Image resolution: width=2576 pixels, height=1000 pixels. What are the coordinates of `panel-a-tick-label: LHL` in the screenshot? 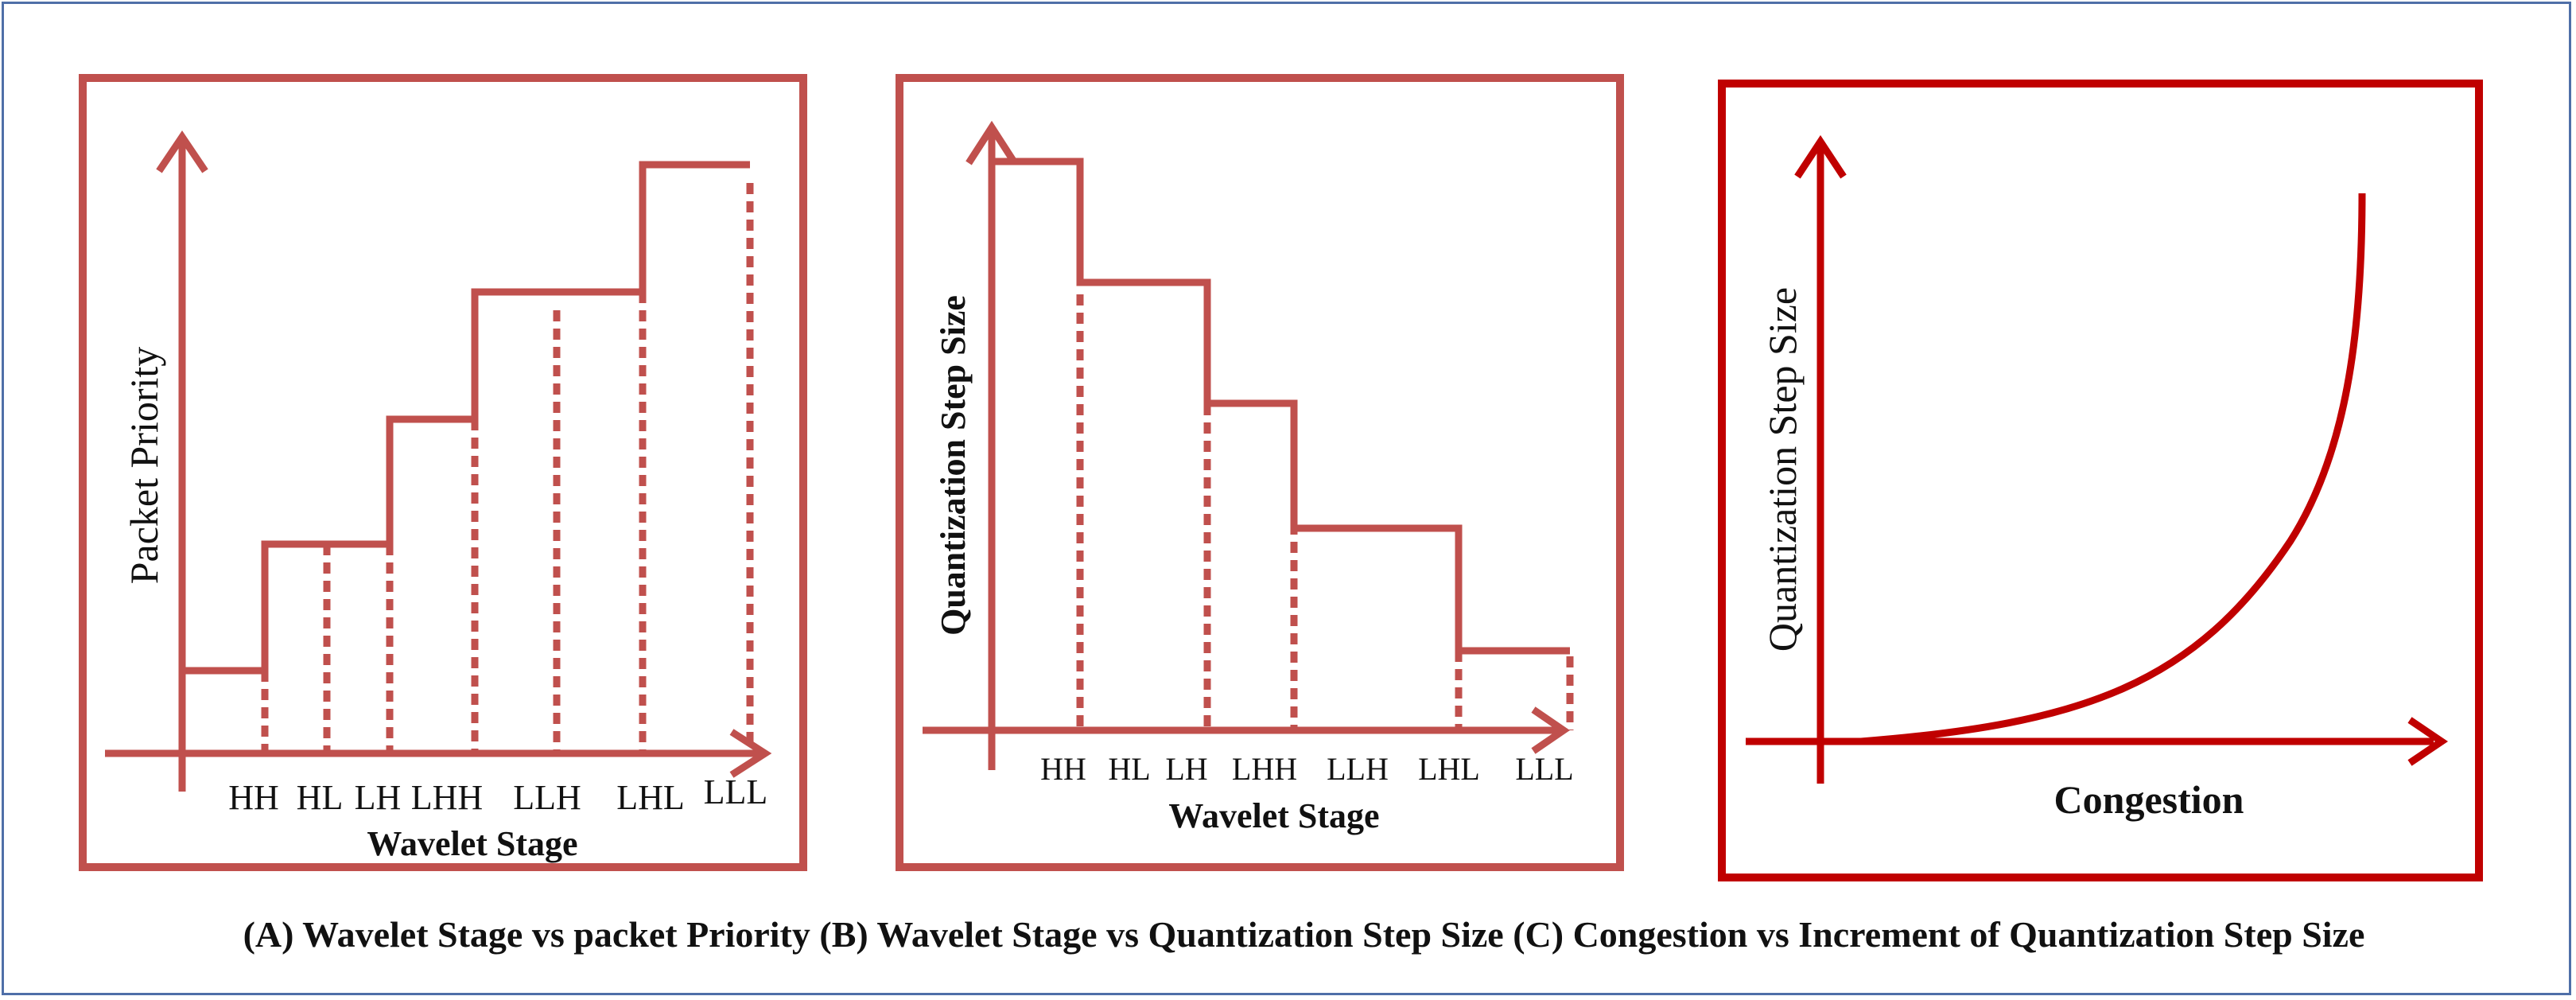 It's located at (650, 797).